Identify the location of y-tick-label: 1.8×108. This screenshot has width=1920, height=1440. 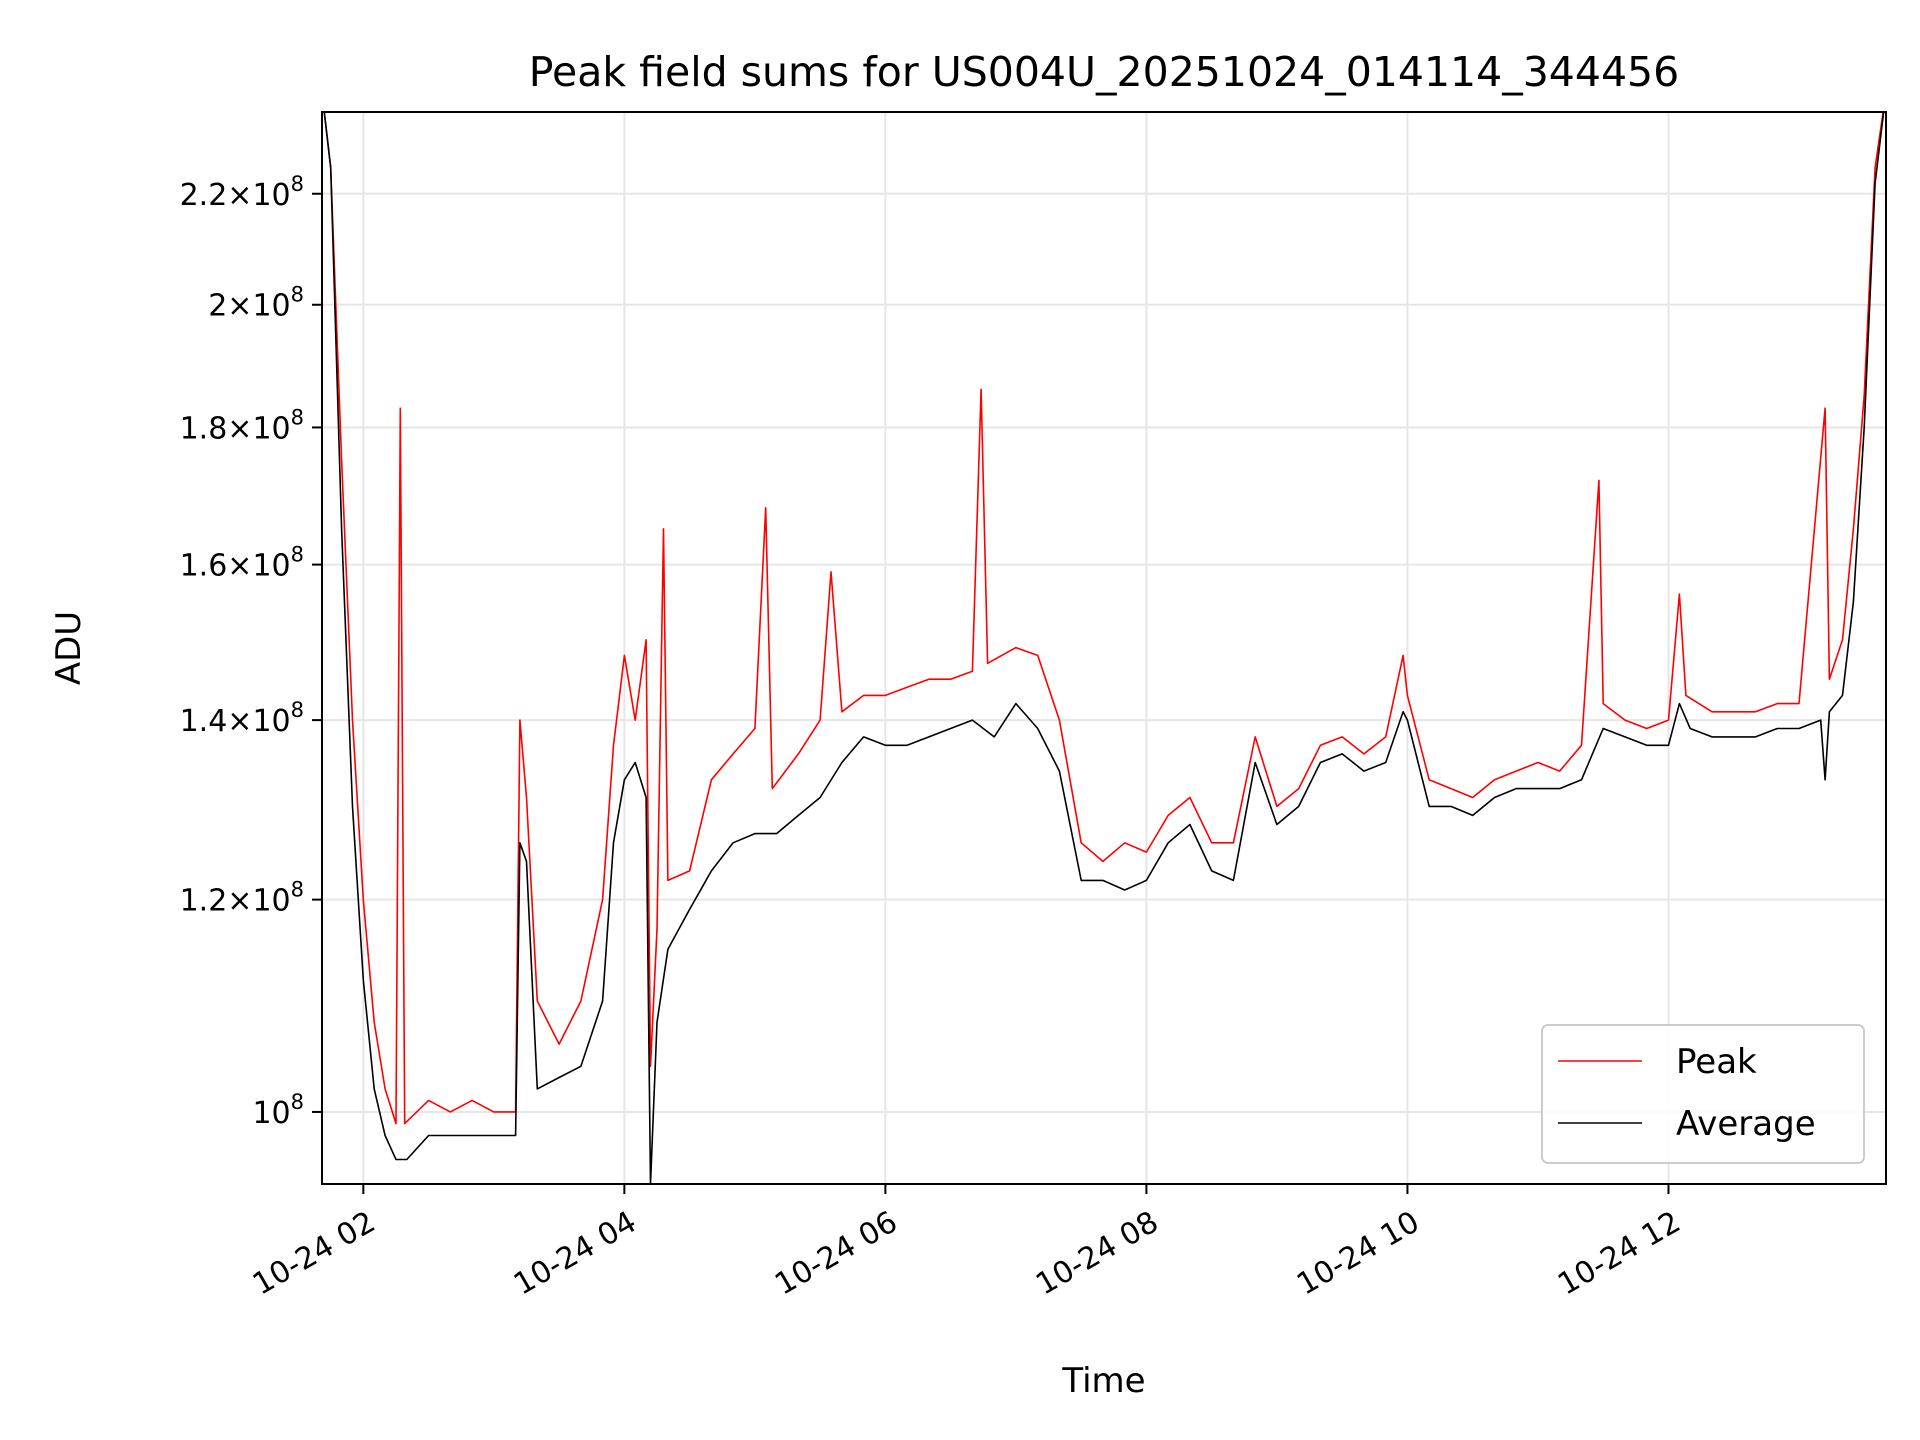
(242, 425).